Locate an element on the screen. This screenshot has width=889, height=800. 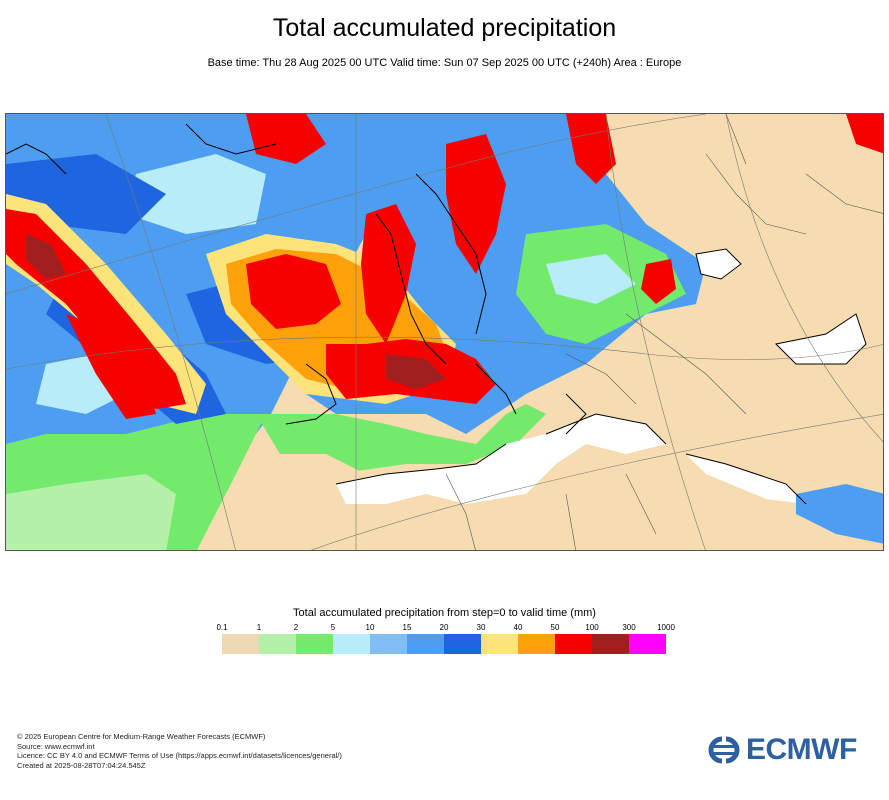
red-sea is located at coordinates (746, 479).